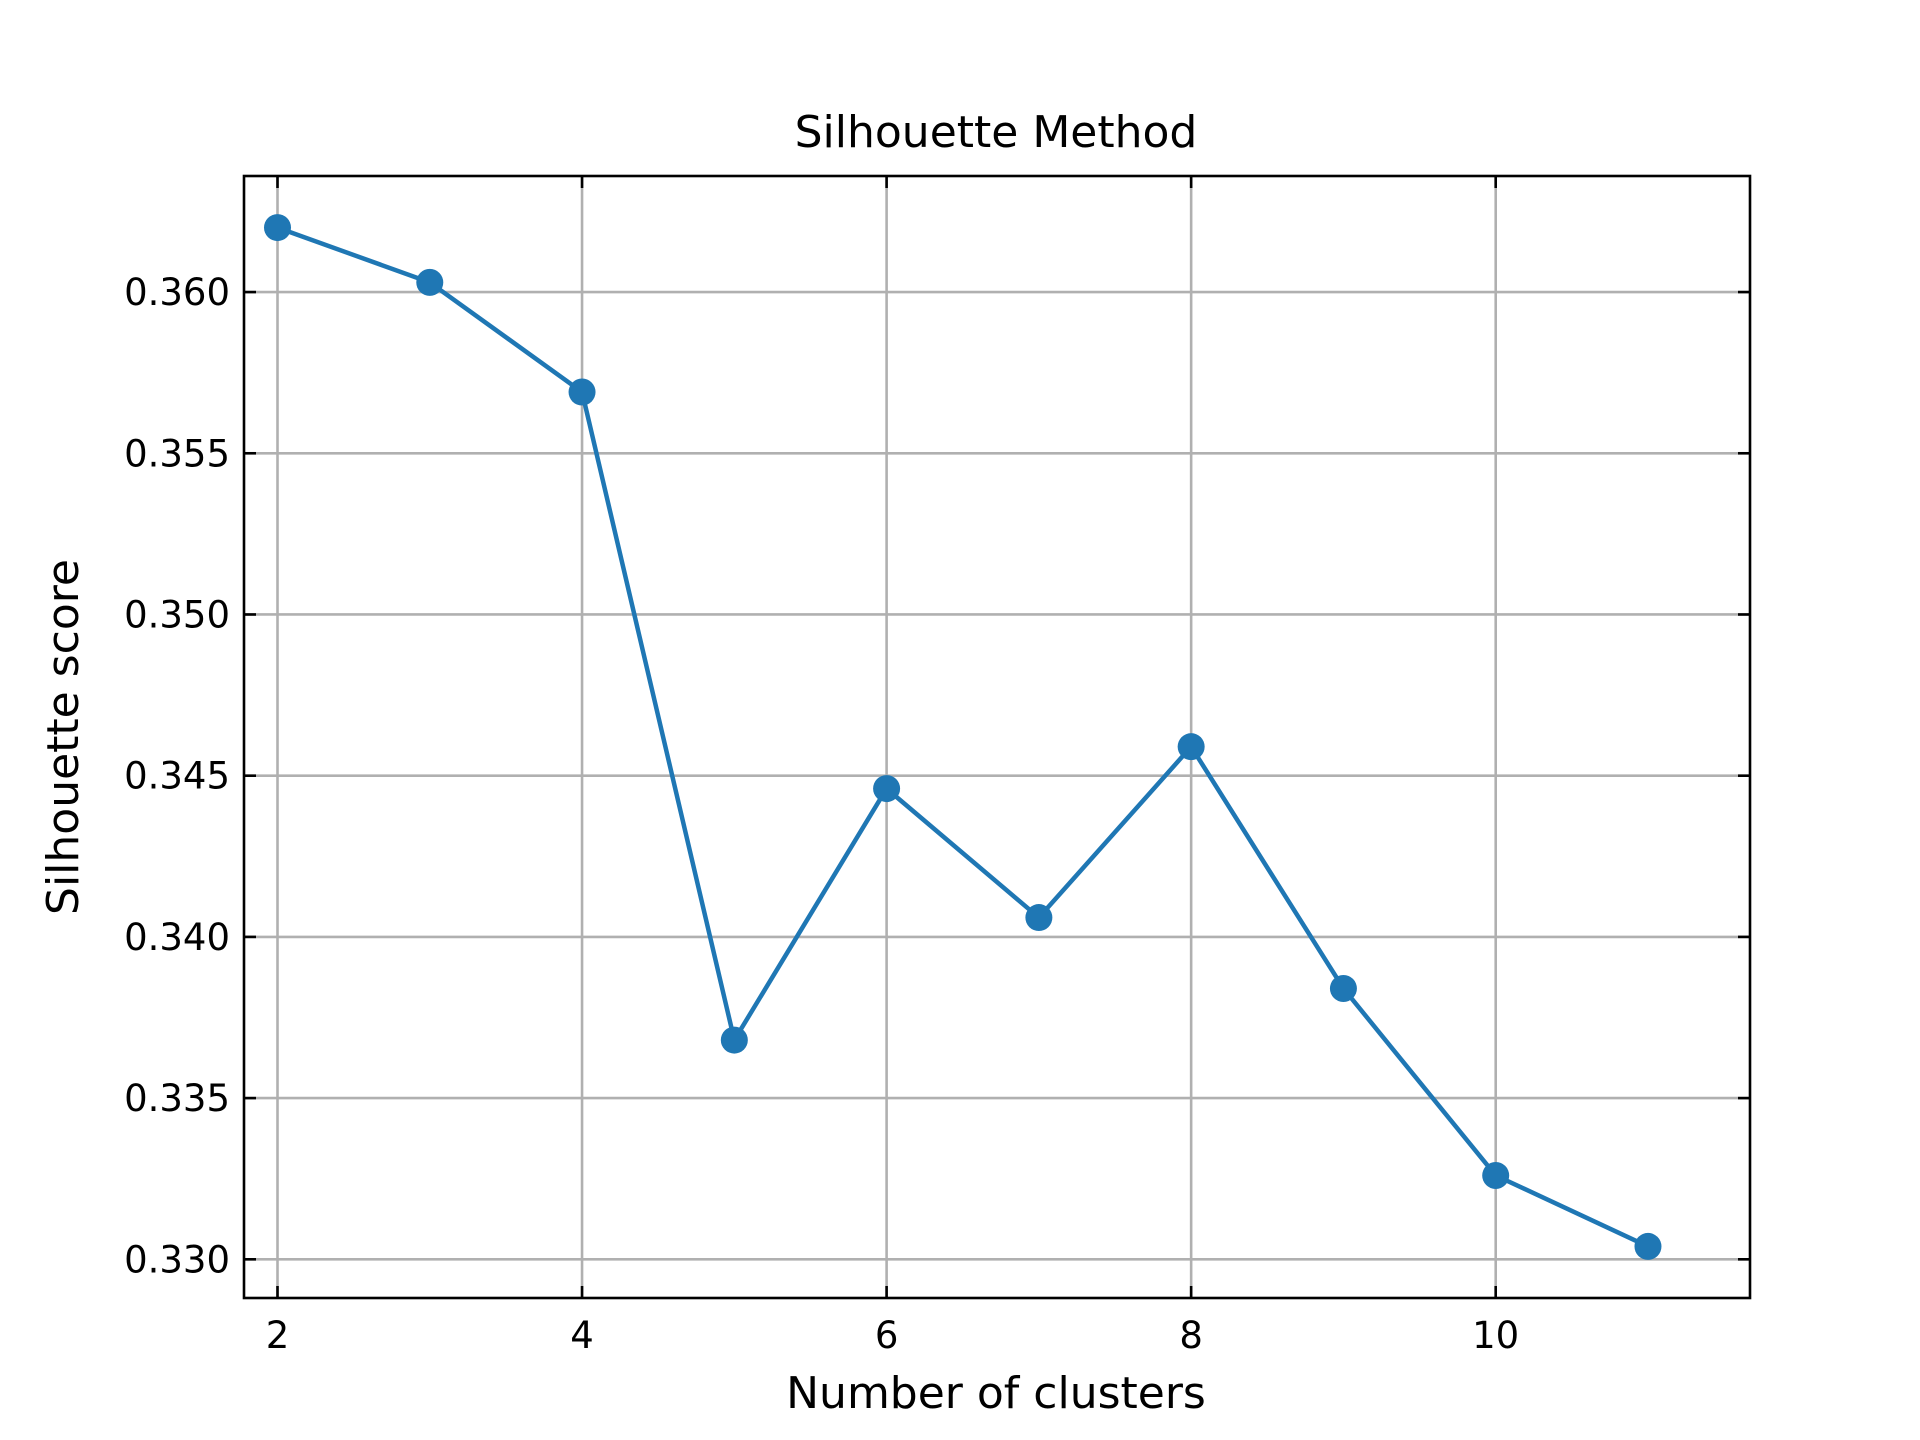 This screenshot has height=1440, width=1920. I want to click on chart-title: Silhouette Method, so click(996, 132).